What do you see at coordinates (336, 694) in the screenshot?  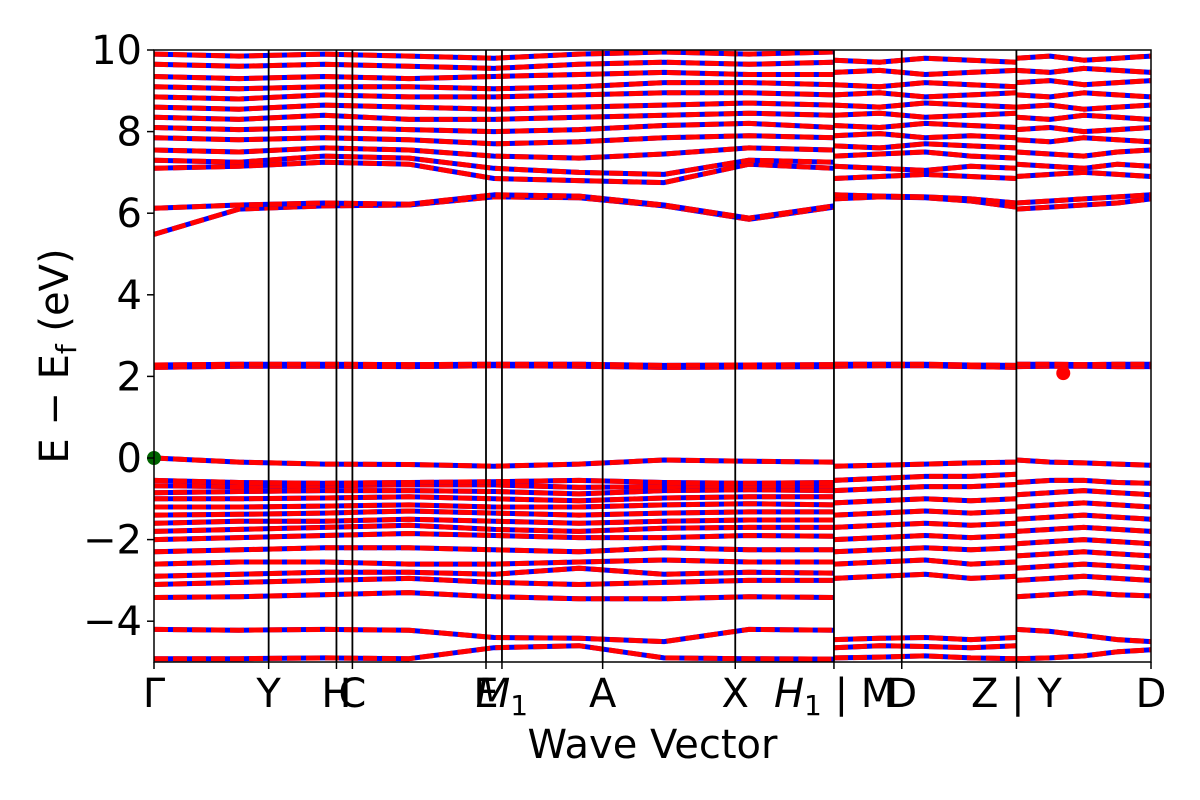 I see `x-tick-label-2: H` at bounding box center [336, 694].